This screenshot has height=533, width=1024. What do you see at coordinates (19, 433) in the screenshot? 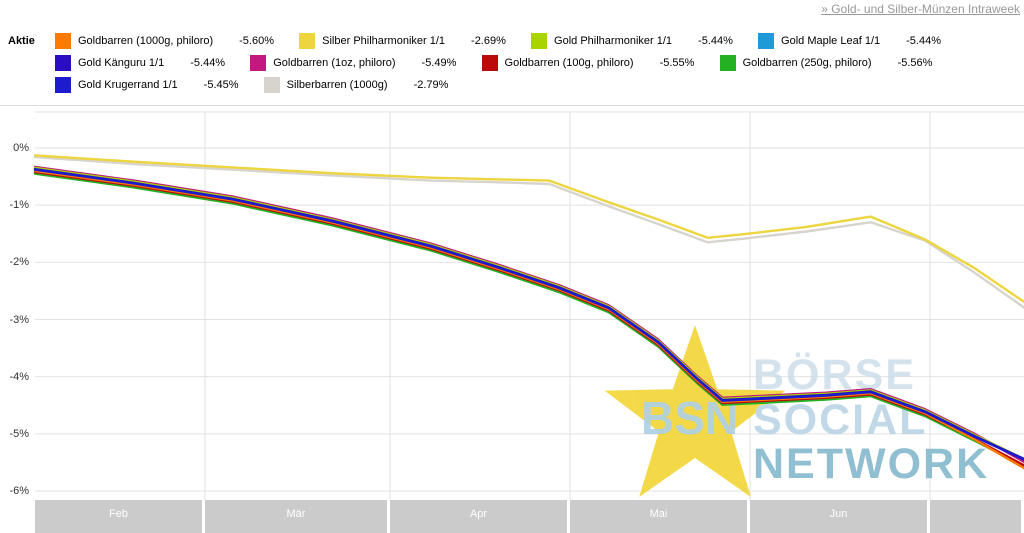
I see `y-axis-label: -5%` at bounding box center [19, 433].